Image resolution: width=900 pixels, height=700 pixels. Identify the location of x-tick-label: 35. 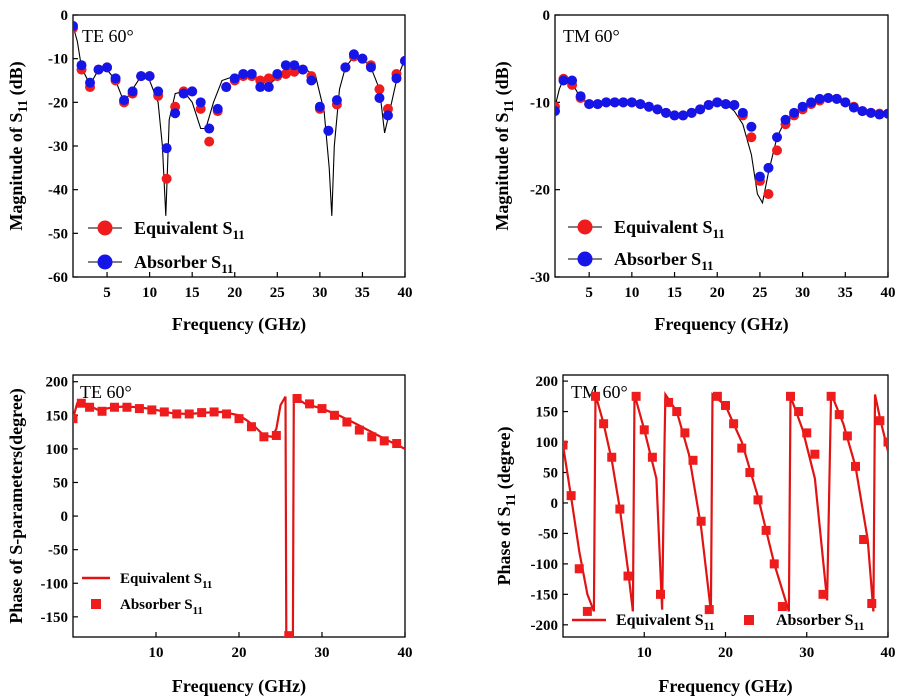
(362, 293).